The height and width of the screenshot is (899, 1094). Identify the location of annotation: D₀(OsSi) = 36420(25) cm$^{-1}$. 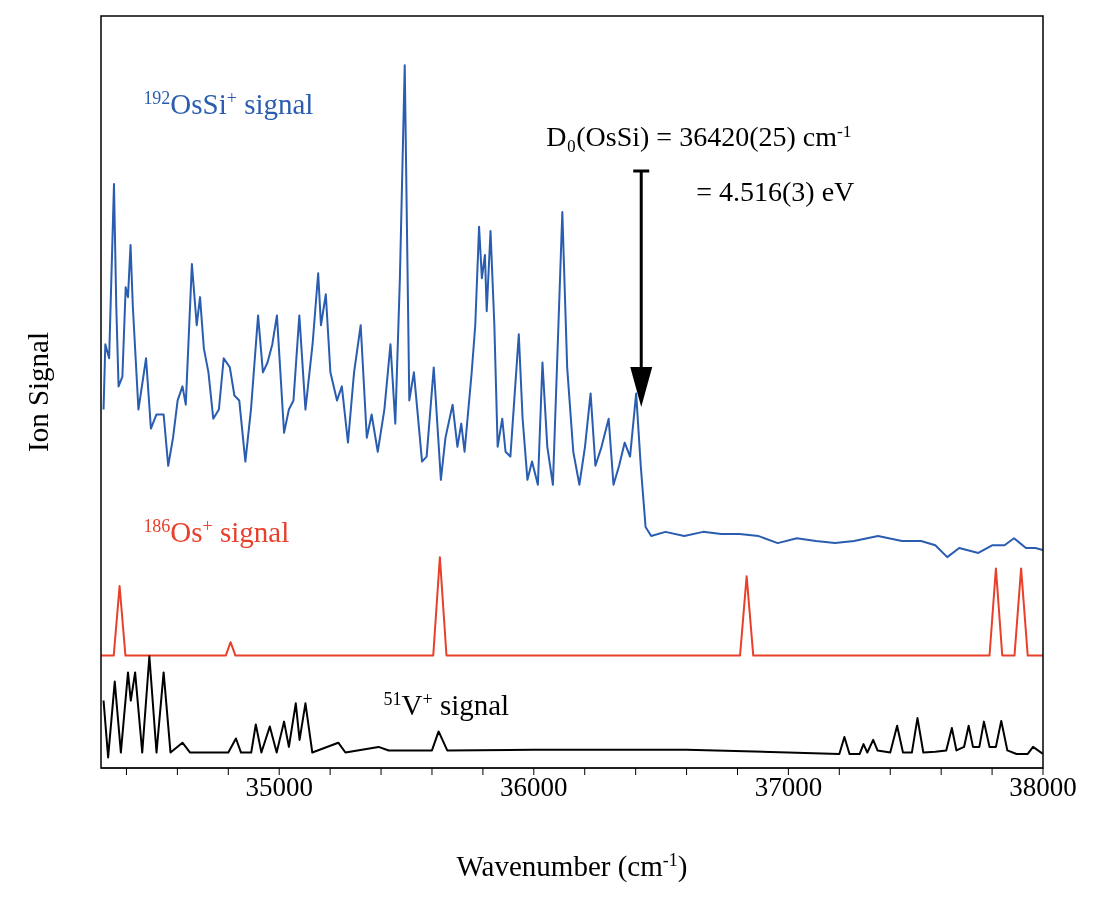
(699, 136).